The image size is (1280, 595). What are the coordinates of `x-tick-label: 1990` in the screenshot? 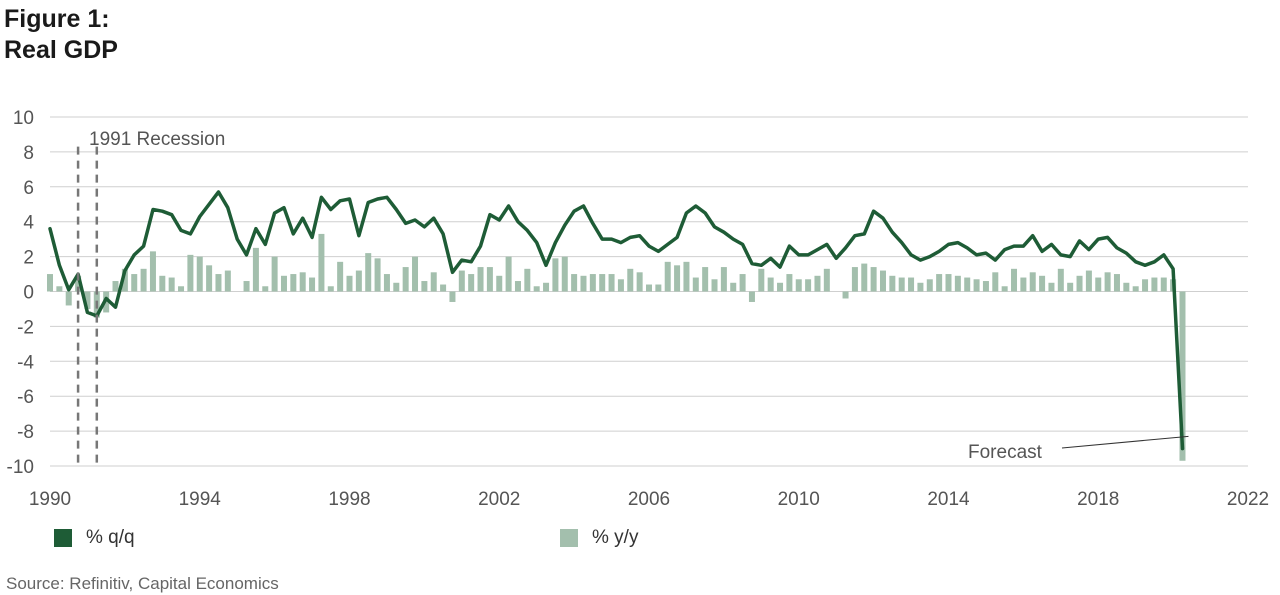 It's located at (50, 499).